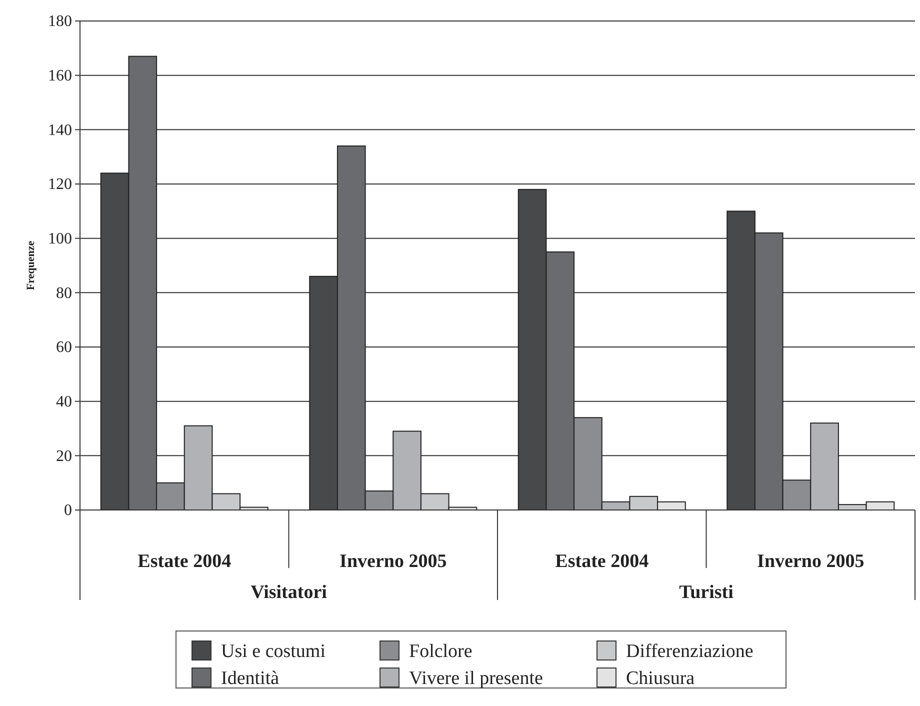 This screenshot has height=706, width=920. What do you see at coordinates (64, 347) in the screenshot?
I see `y-tick-label: 60` at bounding box center [64, 347].